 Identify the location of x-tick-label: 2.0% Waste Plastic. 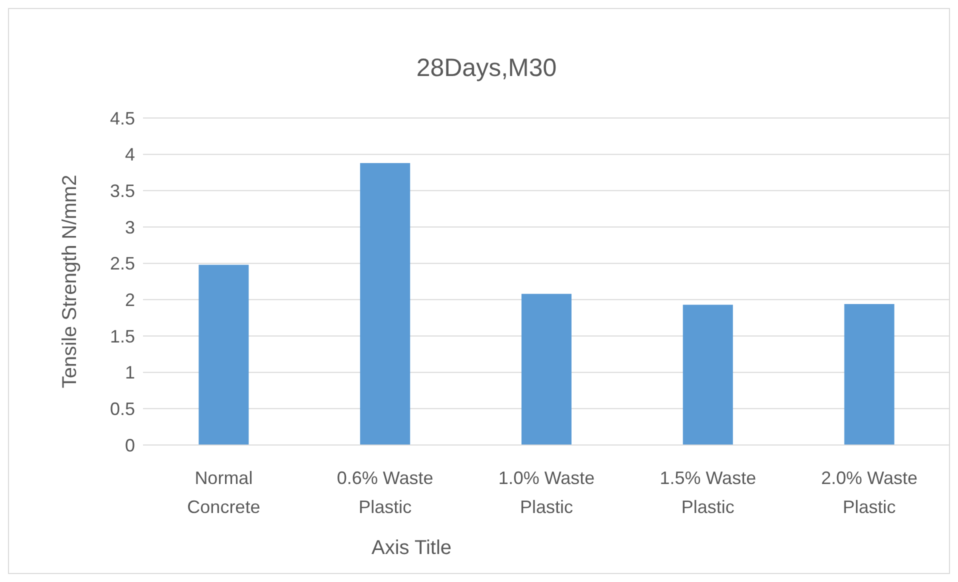
(869, 492).